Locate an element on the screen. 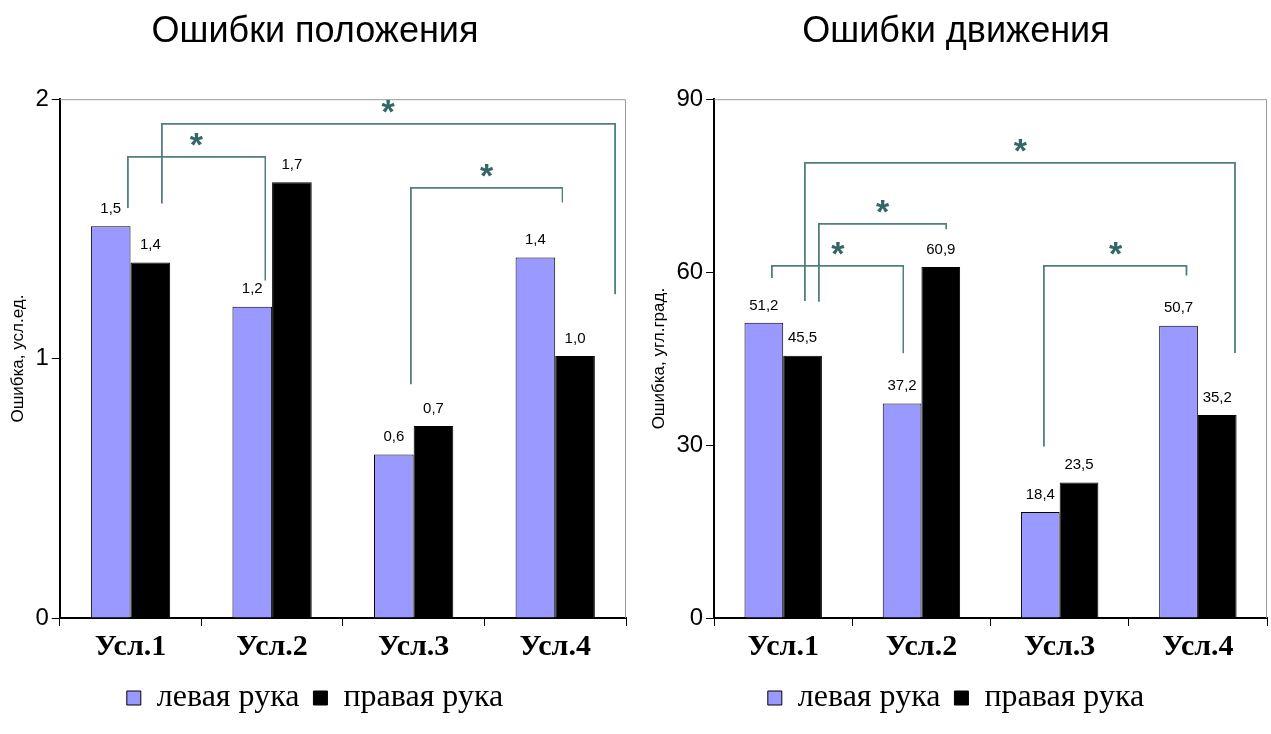 The width and height of the screenshot is (1271, 734). data-label: 51,2 is located at coordinates (764, 304).